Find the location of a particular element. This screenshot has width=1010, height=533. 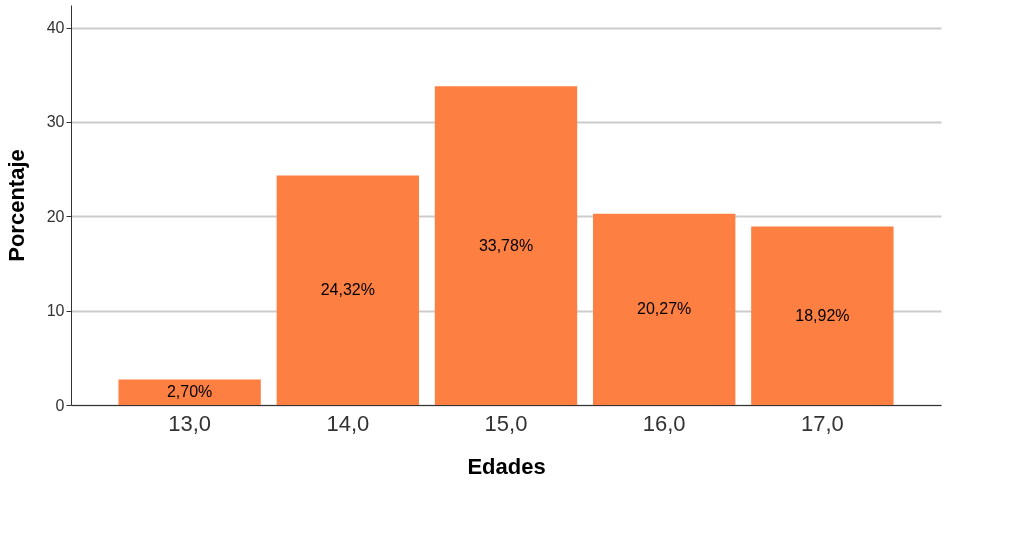

data-label: 24,32% is located at coordinates (347, 290).